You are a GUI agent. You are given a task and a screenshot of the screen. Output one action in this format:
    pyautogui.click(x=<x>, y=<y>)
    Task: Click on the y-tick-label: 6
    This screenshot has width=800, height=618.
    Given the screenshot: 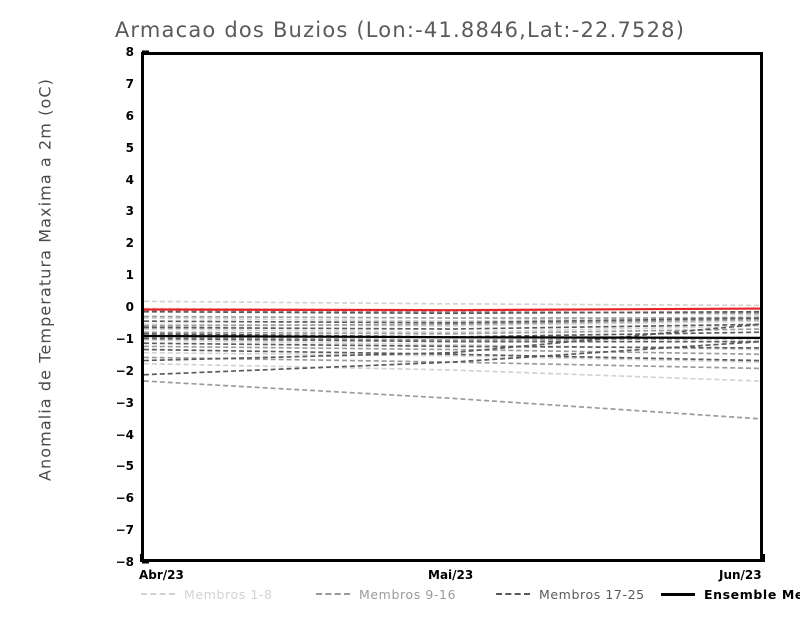 What is the action you would take?
    pyautogui.click(x=129, y=115)
    